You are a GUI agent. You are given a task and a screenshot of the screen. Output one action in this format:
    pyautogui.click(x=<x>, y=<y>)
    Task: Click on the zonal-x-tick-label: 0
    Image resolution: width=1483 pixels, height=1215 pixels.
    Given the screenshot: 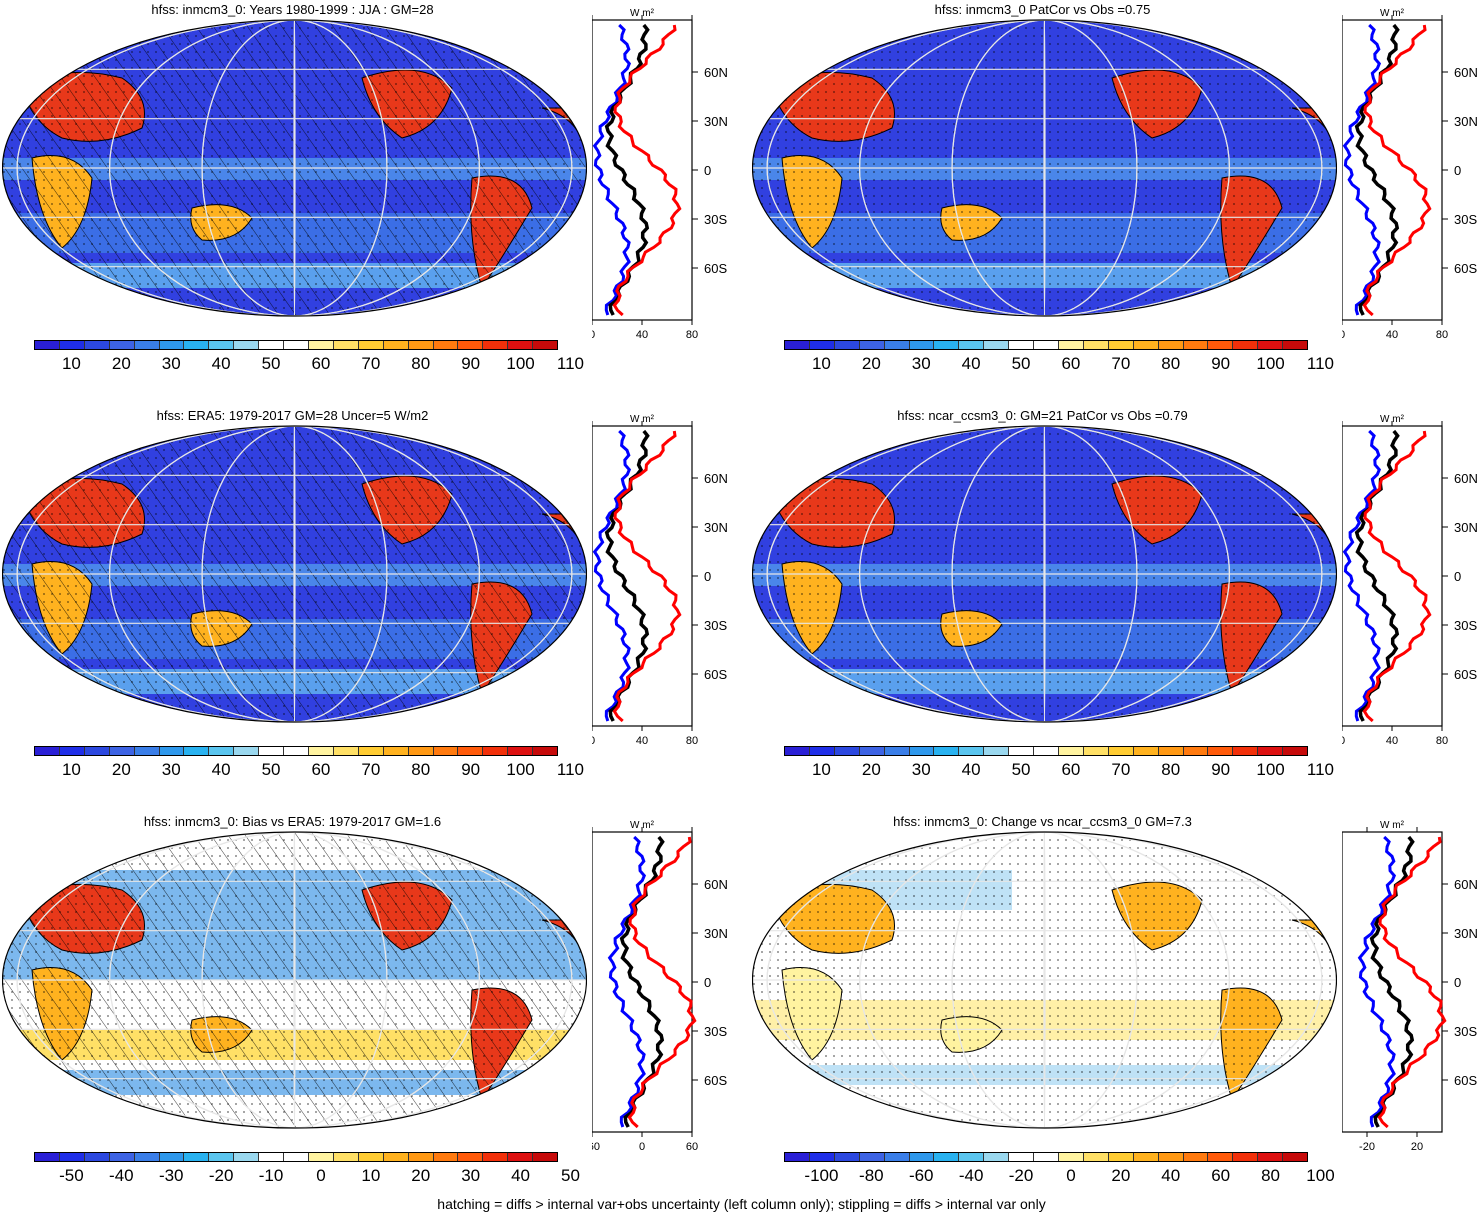 What is the action you would take?
    pyautogui.click(x=593, y=335)
    